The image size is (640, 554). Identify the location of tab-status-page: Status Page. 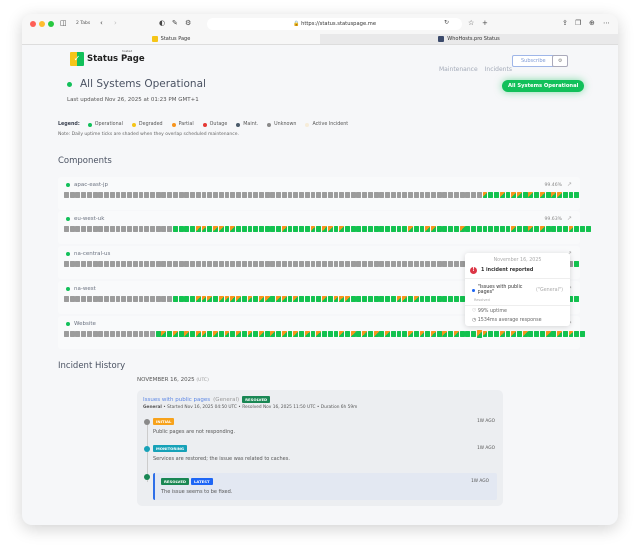
(171, 39).